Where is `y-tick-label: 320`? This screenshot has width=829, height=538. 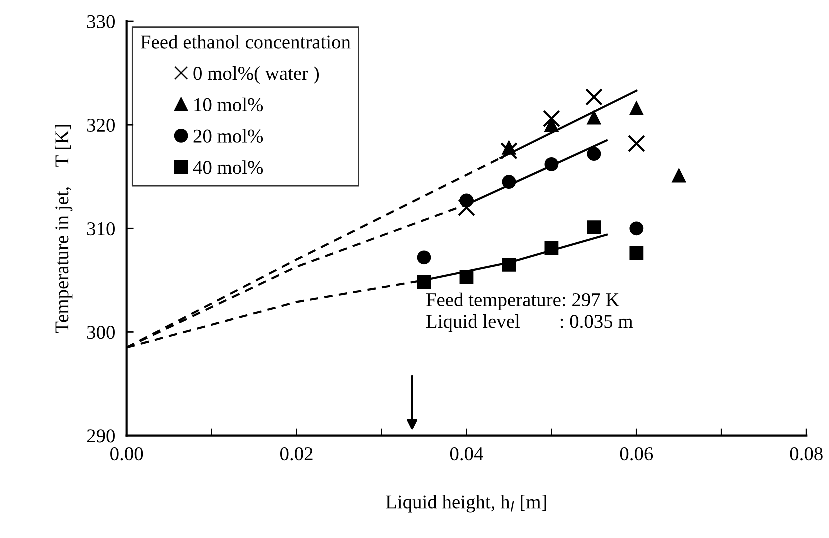
y-tick-label: 320 is located at coordinates (101, 125).